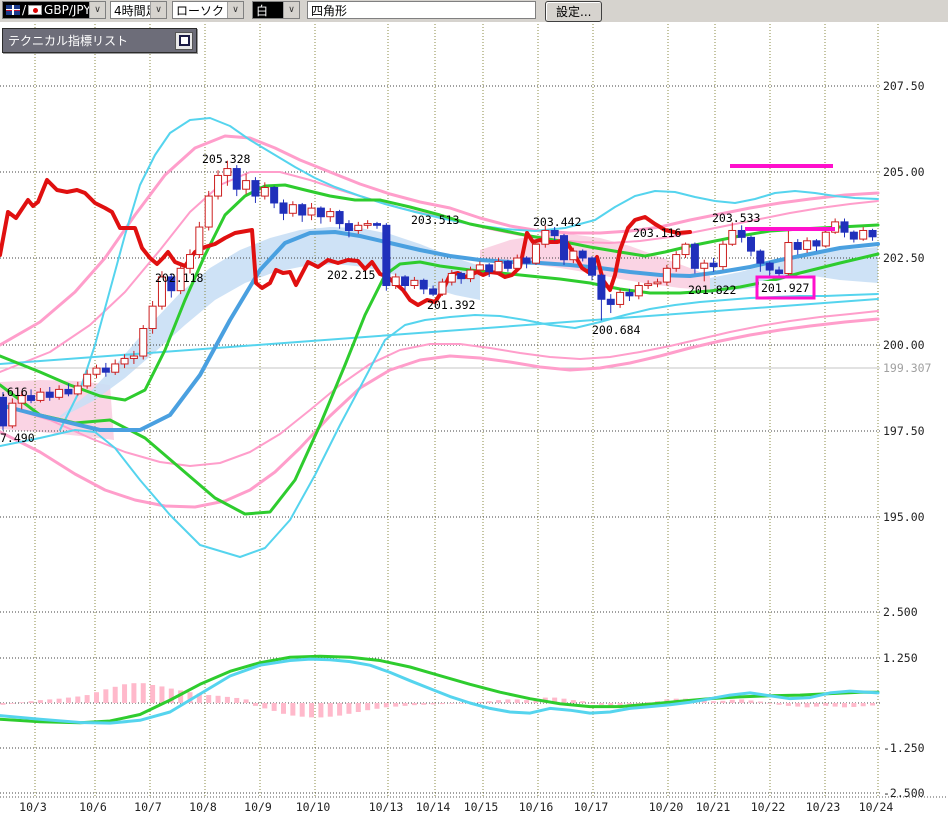  What do you see at coordinates (208, 10) in the screenshot?
I see `chart-type-combo: ローソク ∨` at bounding box center [208, 10].